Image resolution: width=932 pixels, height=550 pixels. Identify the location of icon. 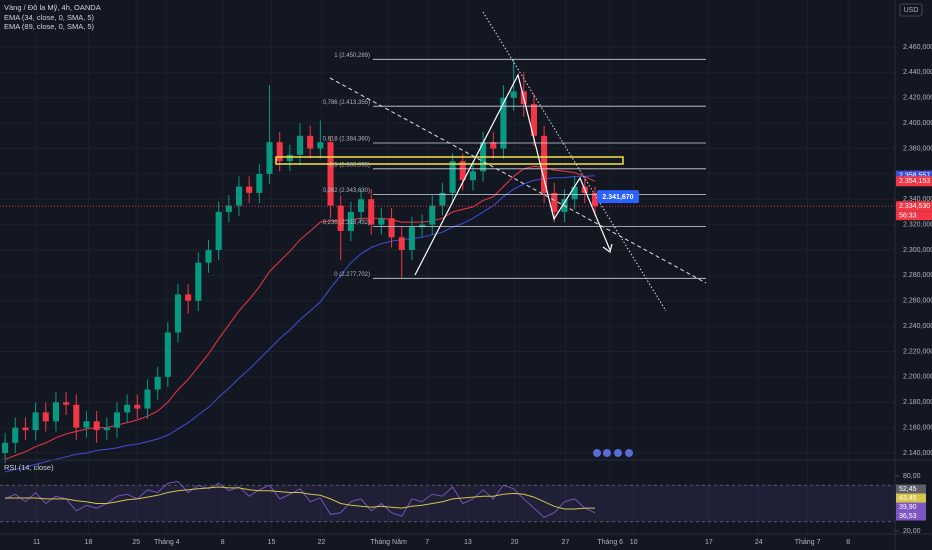
(629, 453).